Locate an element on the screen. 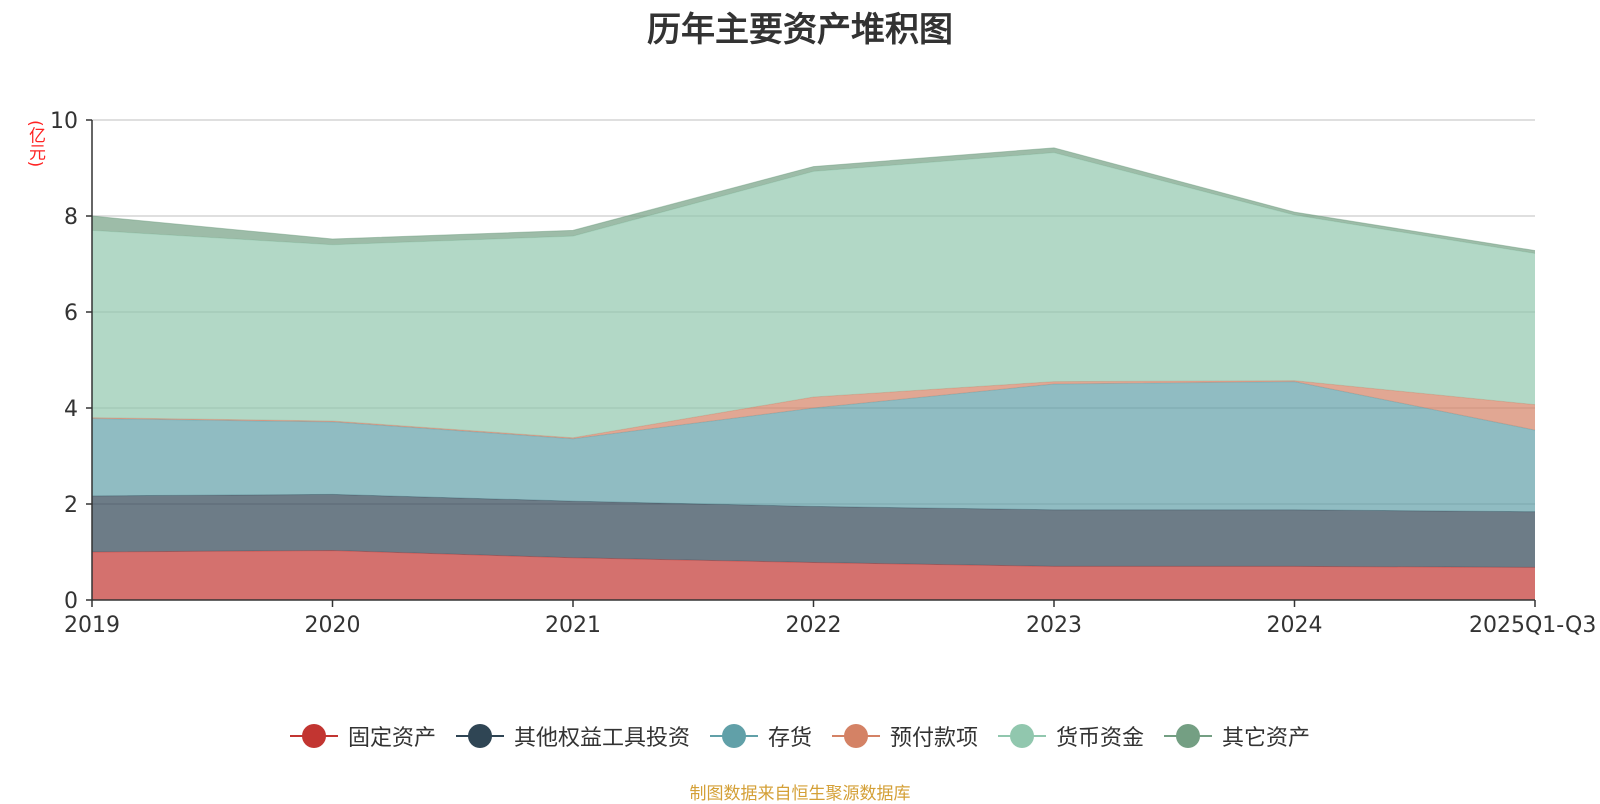 This screenshot has width=1600, height=804. x-tick-label: 2024 is located at coordinates (1295, 625).